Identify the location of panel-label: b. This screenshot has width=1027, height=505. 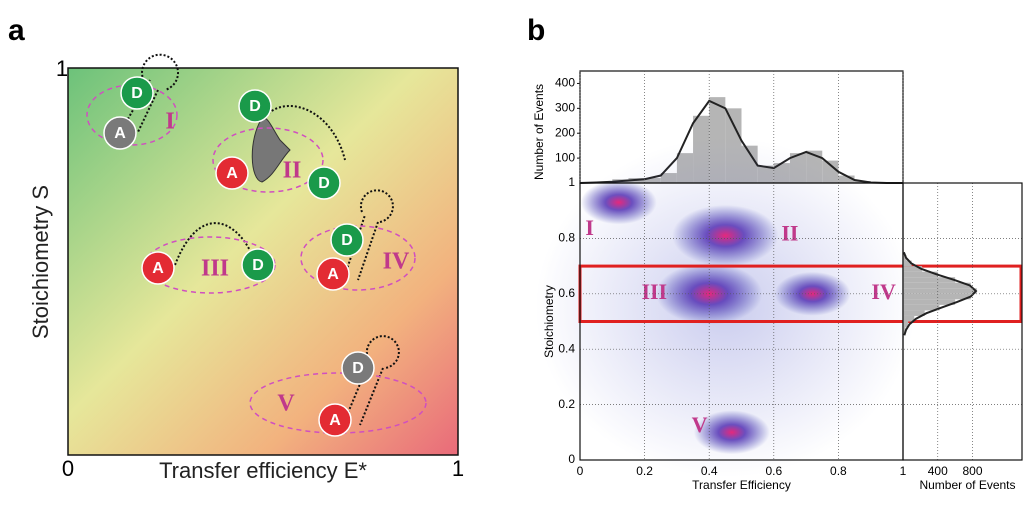
(536, 30).